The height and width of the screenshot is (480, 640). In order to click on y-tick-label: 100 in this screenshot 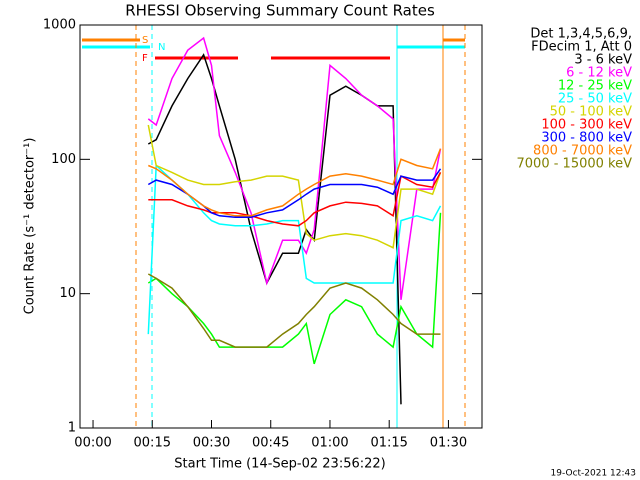, I will do `click(63, 159)`.